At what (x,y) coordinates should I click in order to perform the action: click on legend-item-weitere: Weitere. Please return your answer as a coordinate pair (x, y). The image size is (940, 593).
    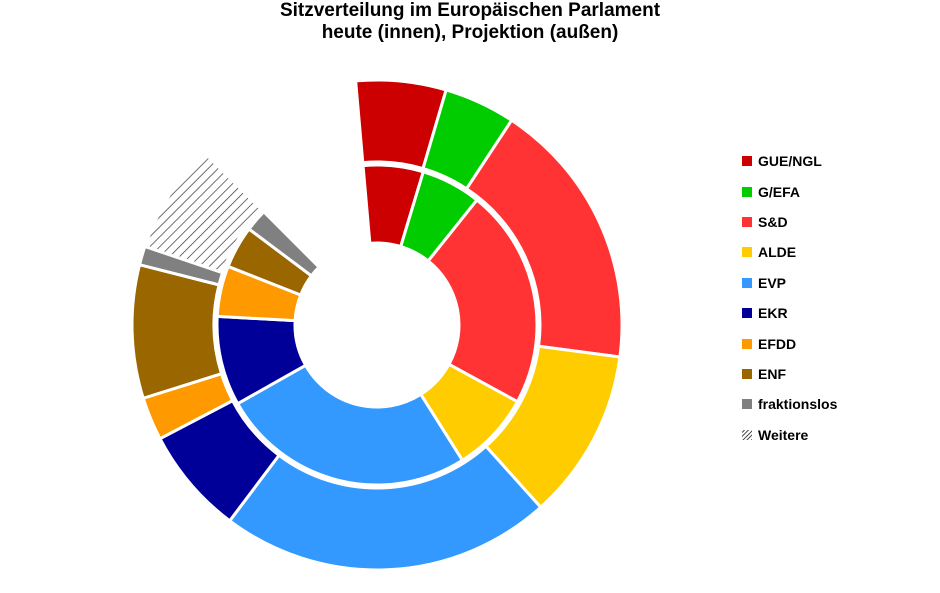
    Looking at the image, I should click on (789, 435).